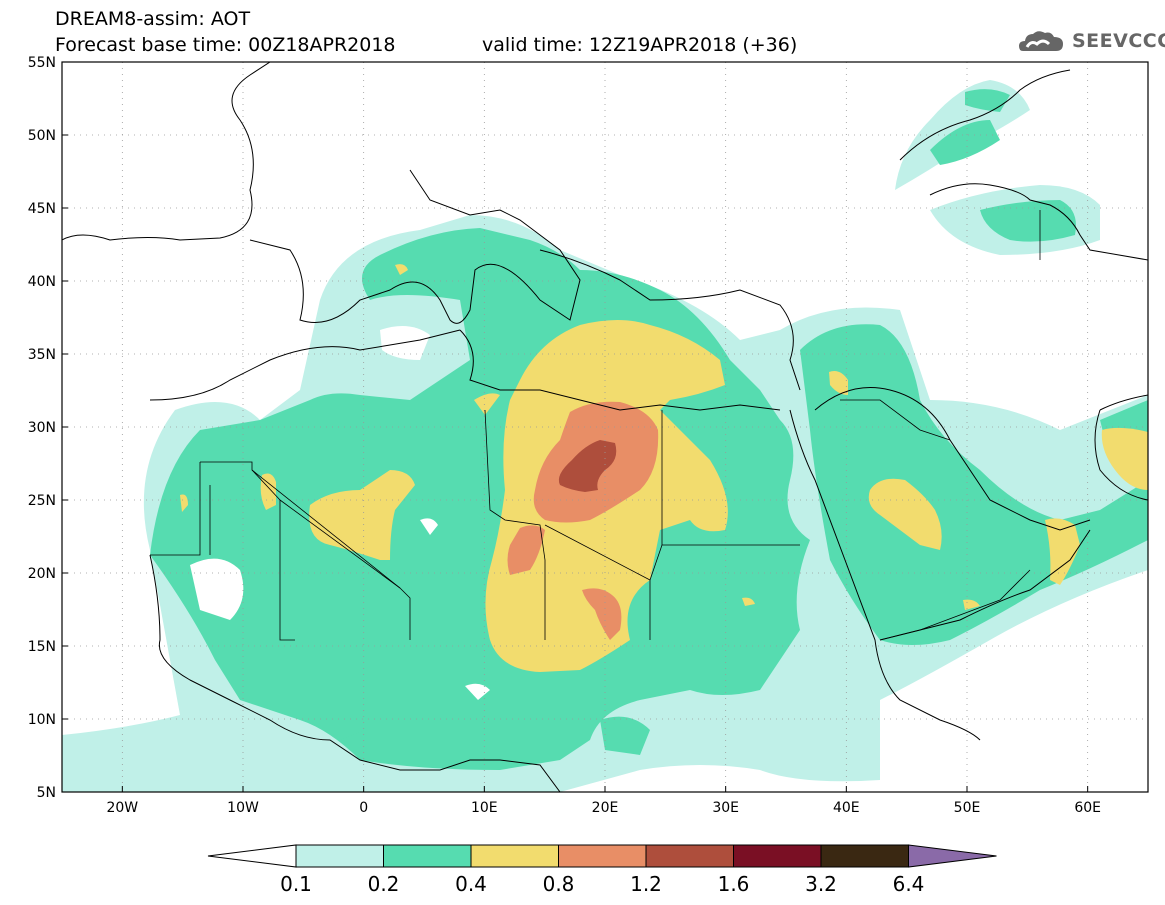 This screenshot has width=1165, height=905. What do you see at coordinates (646, 884) in the screenshot?
I see `colorbar-label: 1.2` at bounding box center [646, 884].